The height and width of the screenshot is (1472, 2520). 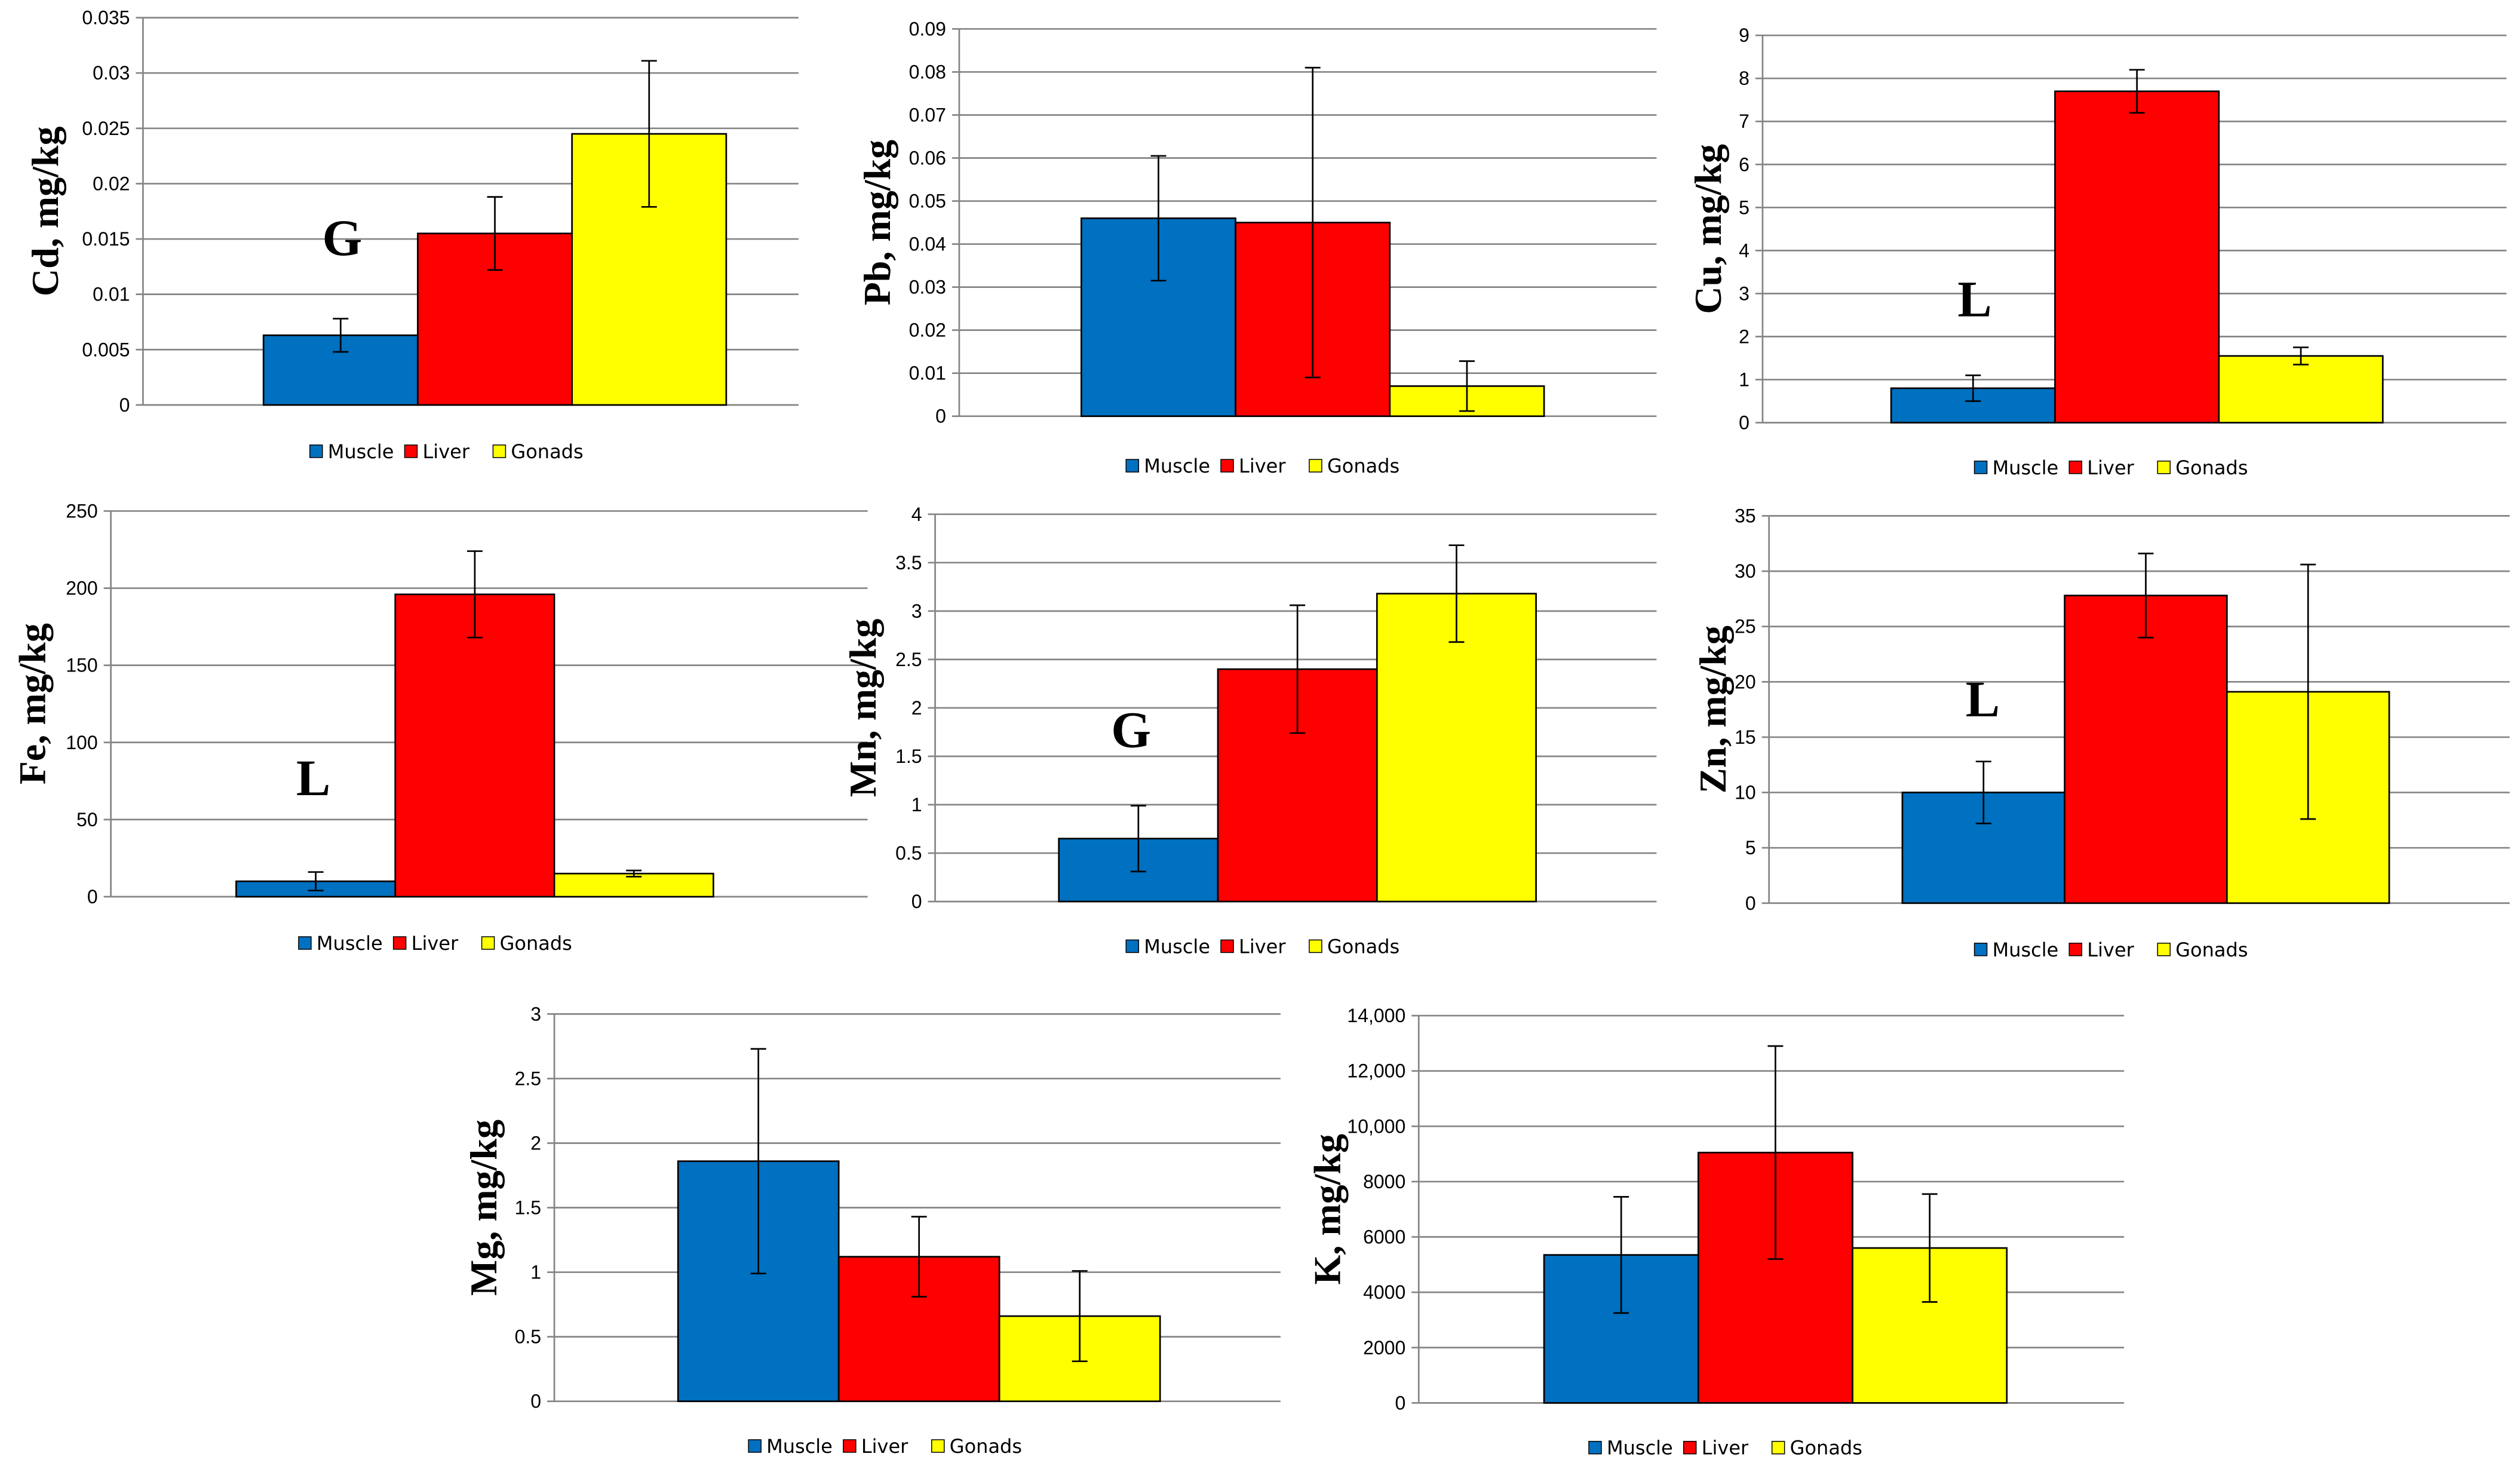 I want to click on y-tick-label: 3.5, so click(x=908, y=563).